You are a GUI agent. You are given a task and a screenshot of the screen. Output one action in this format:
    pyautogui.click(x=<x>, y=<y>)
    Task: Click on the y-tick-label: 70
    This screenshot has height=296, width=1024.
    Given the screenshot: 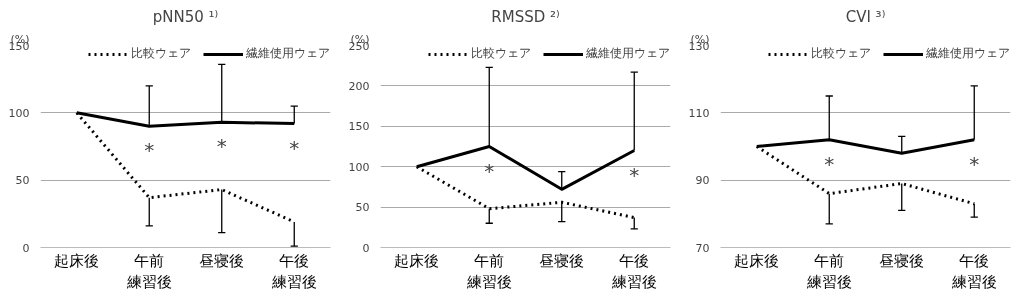 What is the action you would take?
    pyautogui.click(x=702, y=248)
    